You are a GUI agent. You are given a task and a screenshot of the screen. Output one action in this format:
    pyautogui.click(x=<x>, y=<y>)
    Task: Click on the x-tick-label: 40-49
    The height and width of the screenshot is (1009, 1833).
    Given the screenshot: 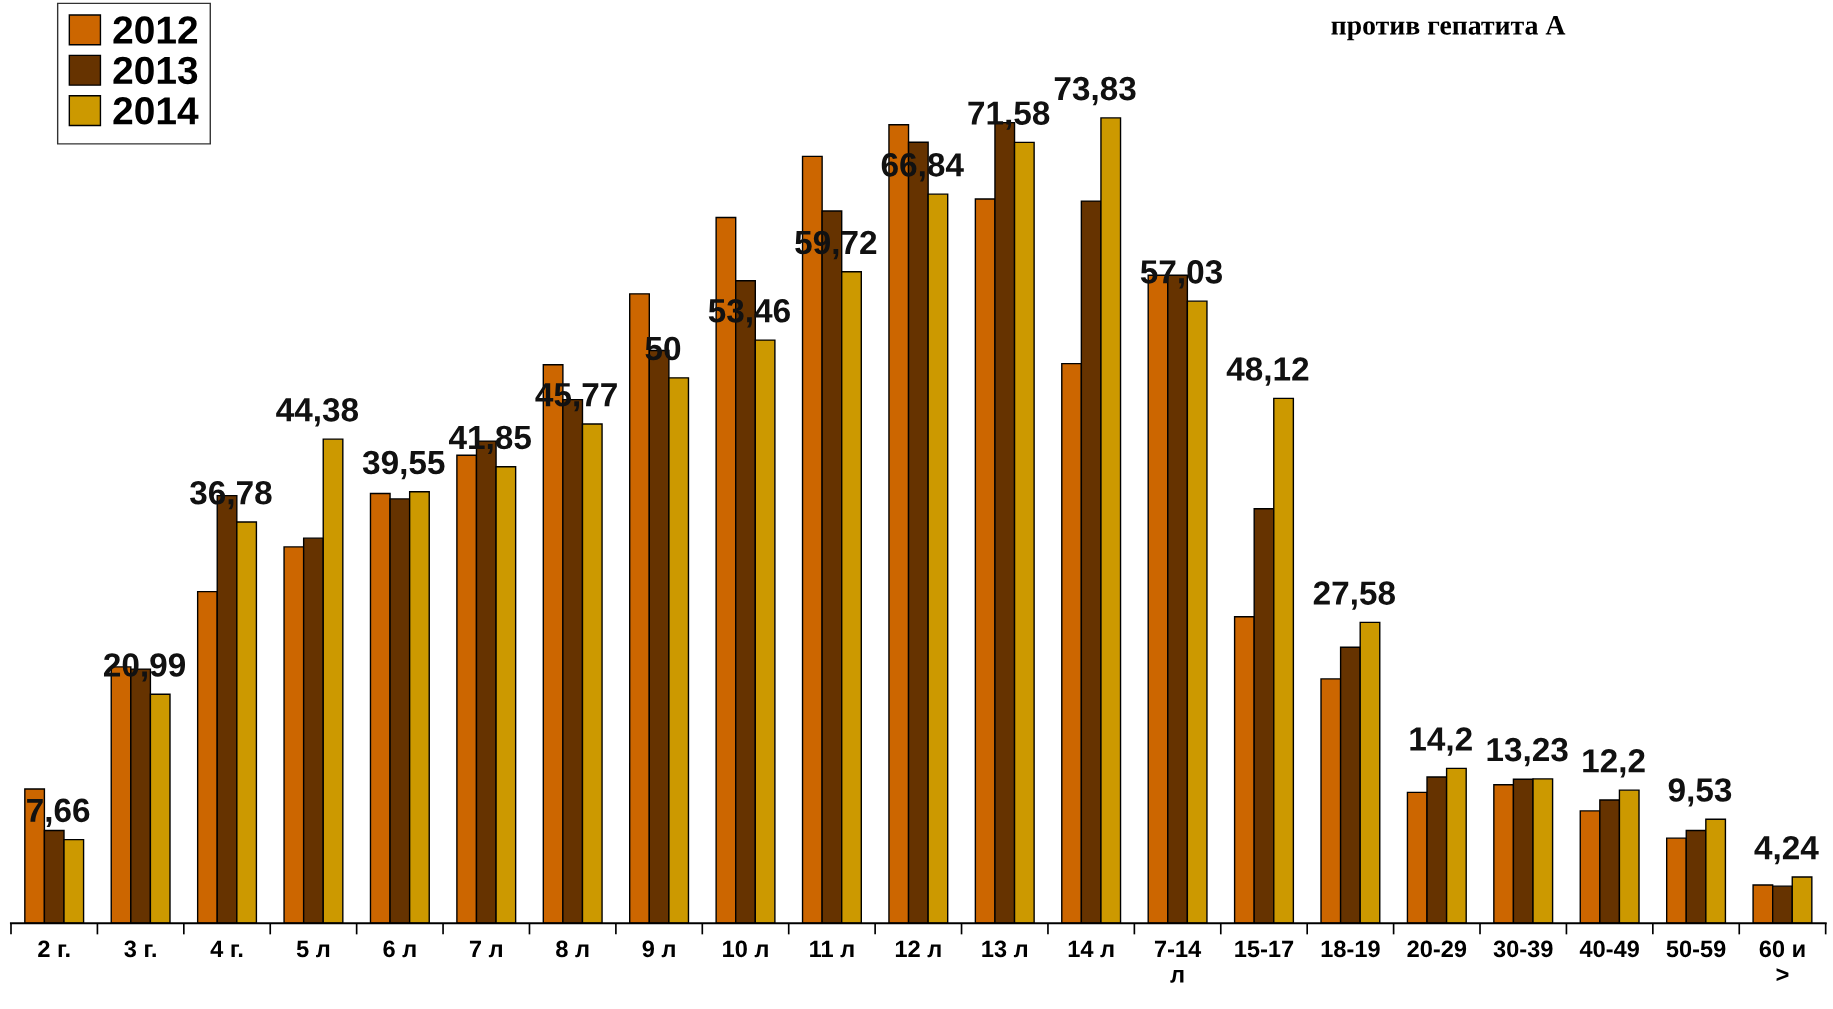 What is the action you would take?
    pyautogui.click(x=1609, y=949)
    